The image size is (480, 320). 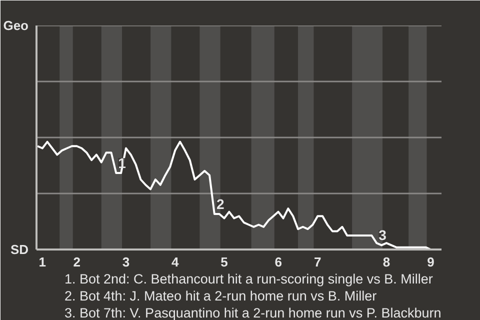 What do you see at coordinates (249, 279) in the screenshot?
I see `text: 1. Bot 2nd: C. Bethancourt hit a run-scoring single vs B. Miller` at bounding box center [249, 279].